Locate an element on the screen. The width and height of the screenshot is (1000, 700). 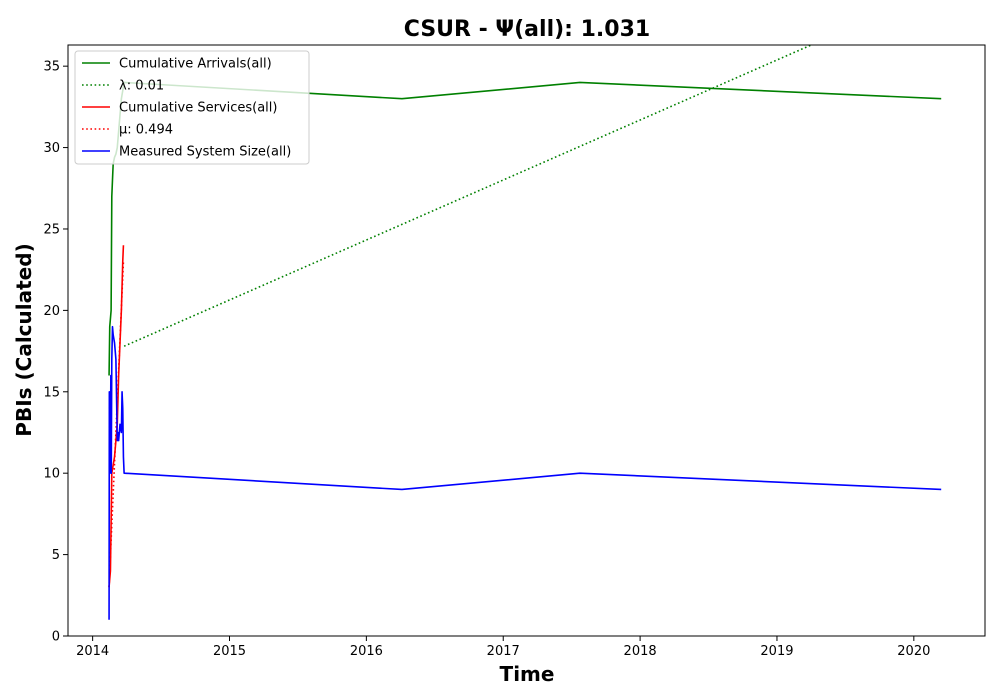
x-tick-label: 2014 is located at coordinates (92, 651).